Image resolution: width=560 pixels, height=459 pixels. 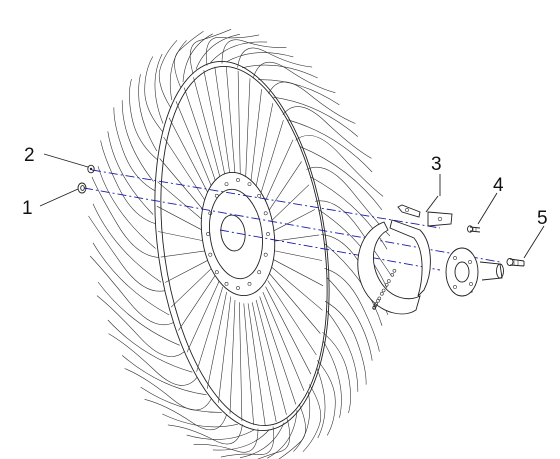 I want to click on part-1-hex-nut, so click(x=82, y=188).